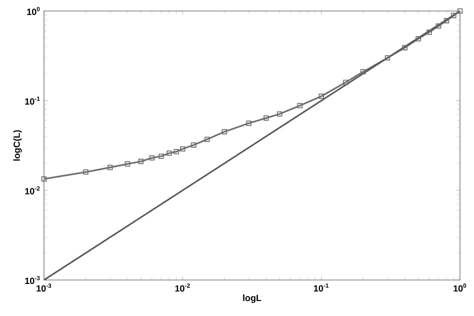  I want to click on x-tick-label: 10$^{0}$, so click(460, 288).